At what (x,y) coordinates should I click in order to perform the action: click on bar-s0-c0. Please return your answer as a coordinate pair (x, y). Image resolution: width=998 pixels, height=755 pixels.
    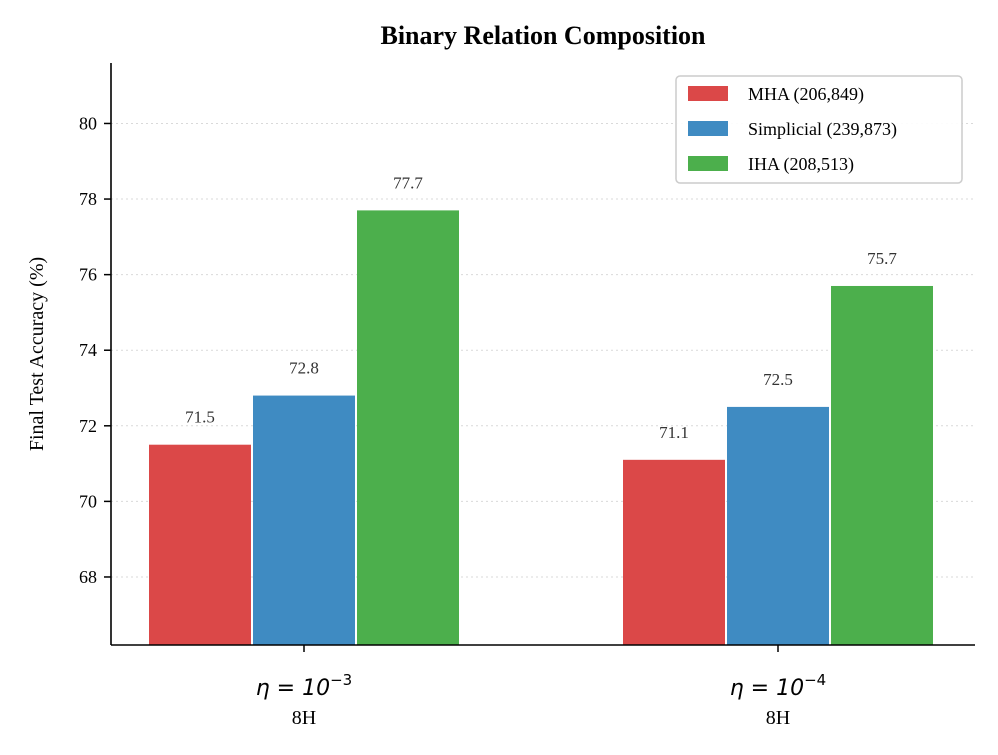
    Looking at the image, I should click on (200, 544).